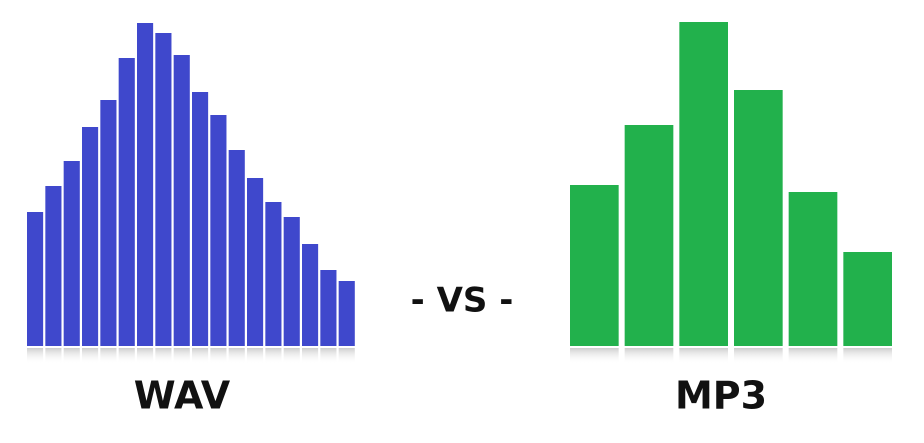  Describe the element at coordinates (182, 396) in the screenshot. I see `chart-title: WAV` at that location.